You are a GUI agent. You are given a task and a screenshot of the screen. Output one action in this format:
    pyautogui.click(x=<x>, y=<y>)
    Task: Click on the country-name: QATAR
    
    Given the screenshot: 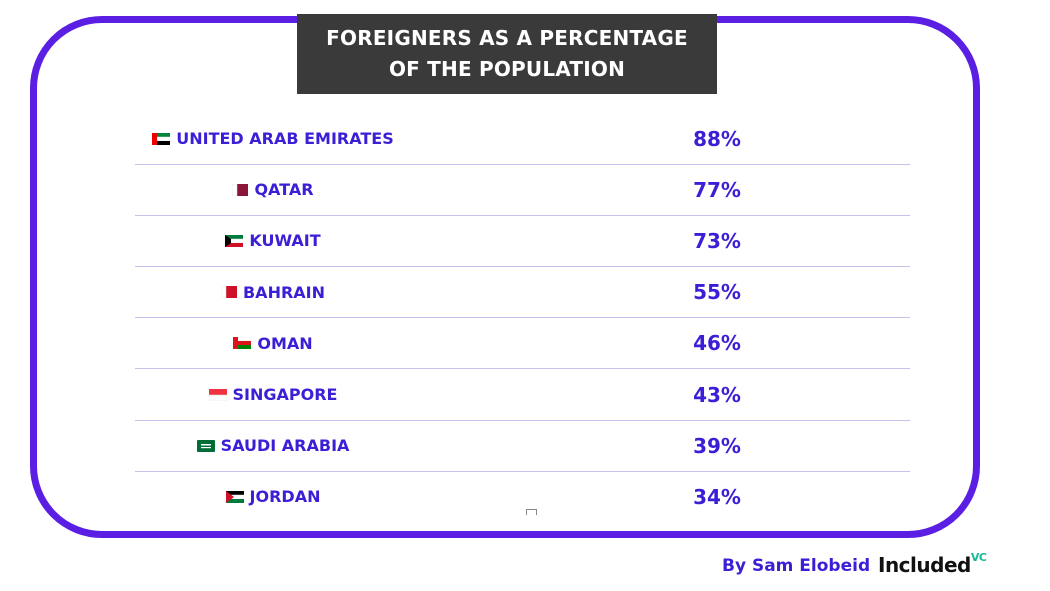 What is the action you would take?
    pyautogui.click(x=284, y=190)
    